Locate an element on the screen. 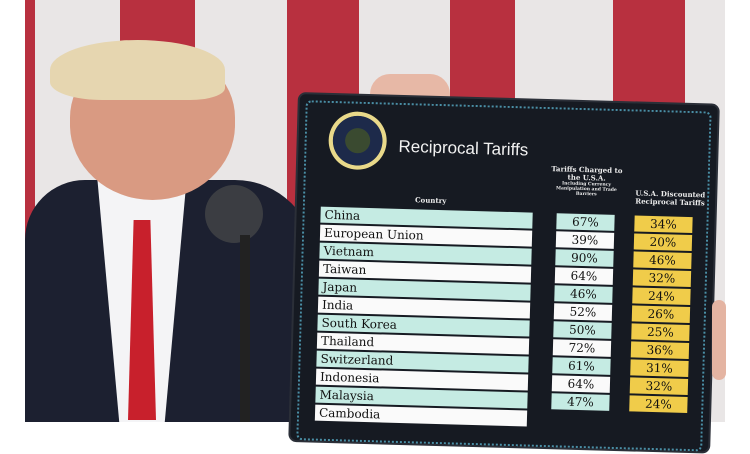 This screenshot has width=750, height=454. discounted-value: 26% is located at coordinates (661, 314).